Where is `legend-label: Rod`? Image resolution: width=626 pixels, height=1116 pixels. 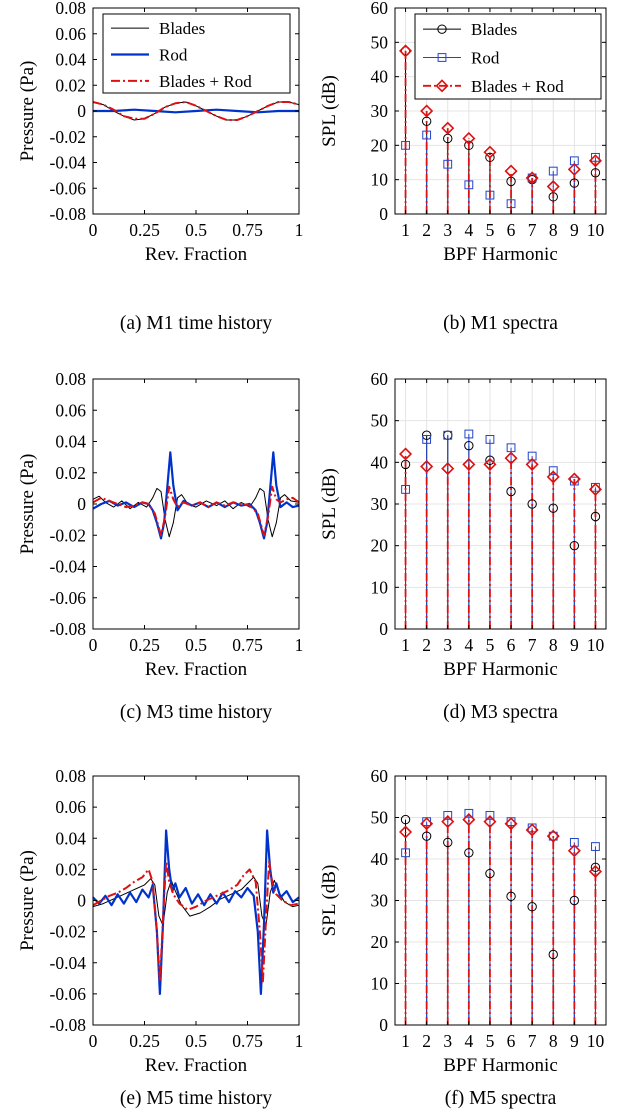 legend-label: Rod is located at coordinates (485, 58).